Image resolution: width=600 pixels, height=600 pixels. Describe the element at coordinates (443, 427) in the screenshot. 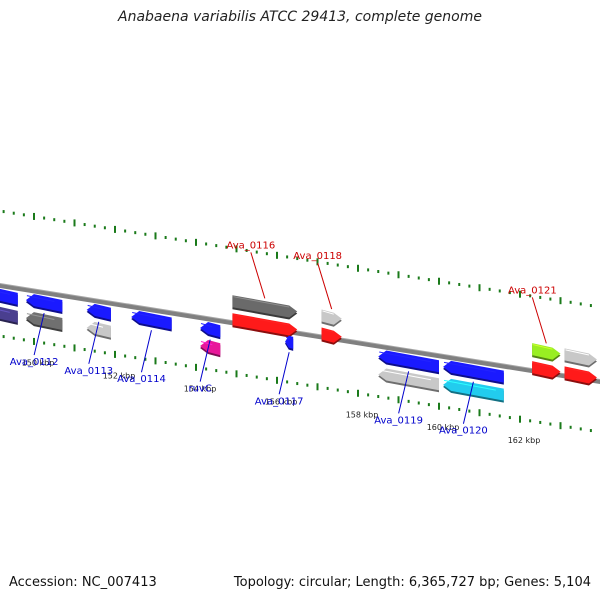

I see `tick-label: 160 kbp` at that location.